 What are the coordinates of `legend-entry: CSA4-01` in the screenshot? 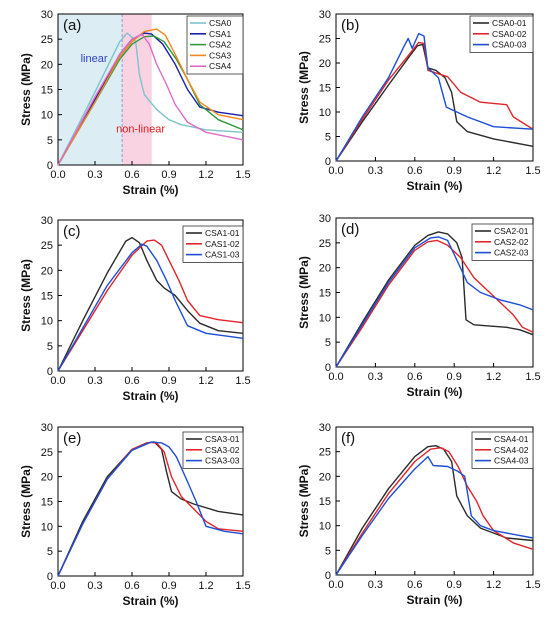 It's located at (511, 439).